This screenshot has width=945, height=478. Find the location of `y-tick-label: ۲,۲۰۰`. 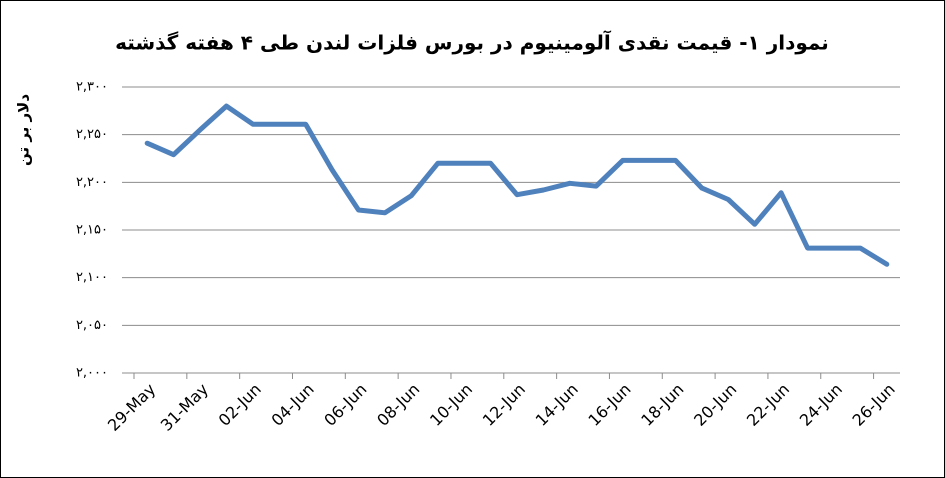

y-tick-label: ۲,۲۰۰ is located at coordinates (92, 182).